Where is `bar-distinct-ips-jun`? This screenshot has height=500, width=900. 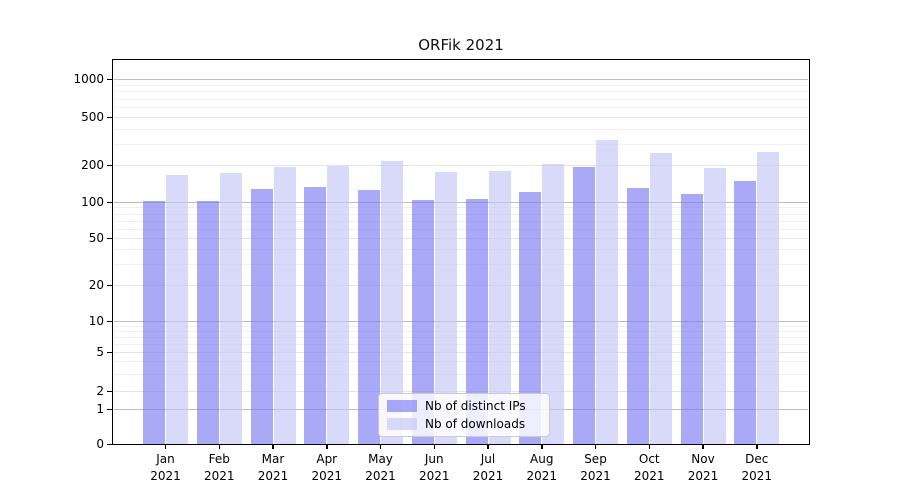 bar-distinct-ips-jun is located at coordinates (422, 321).